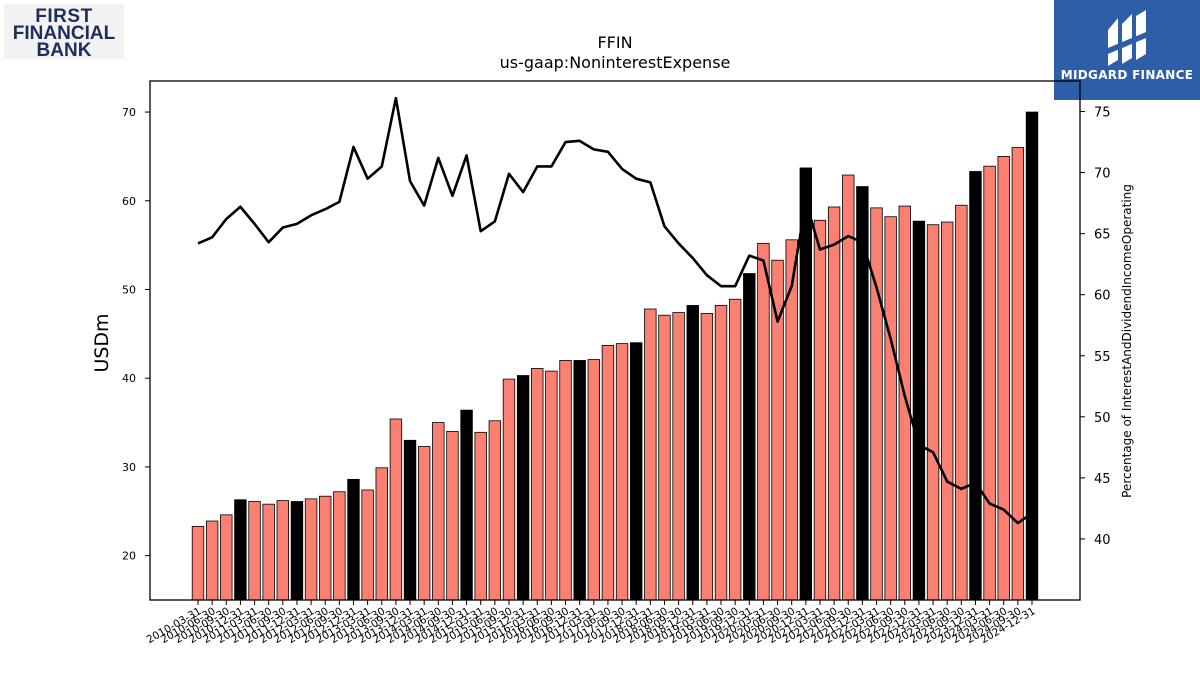  I want to click on logo-right-name: MIDGARD FINANCE, so click(1127, 75).